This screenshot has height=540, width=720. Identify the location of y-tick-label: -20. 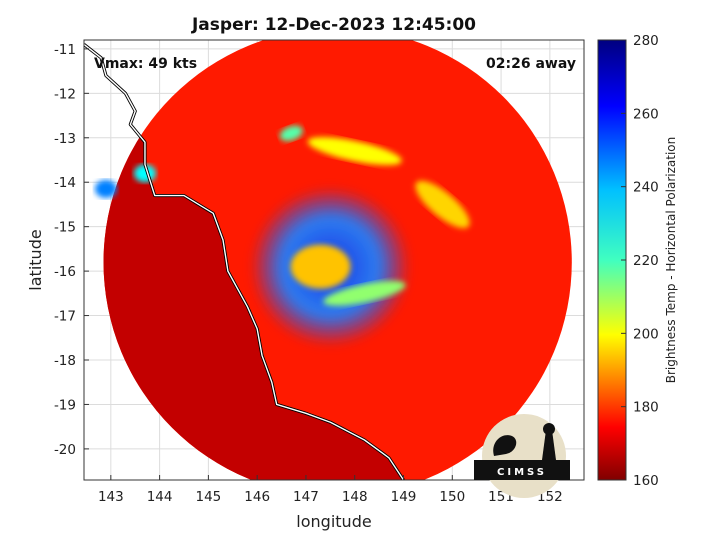
(65, 450).